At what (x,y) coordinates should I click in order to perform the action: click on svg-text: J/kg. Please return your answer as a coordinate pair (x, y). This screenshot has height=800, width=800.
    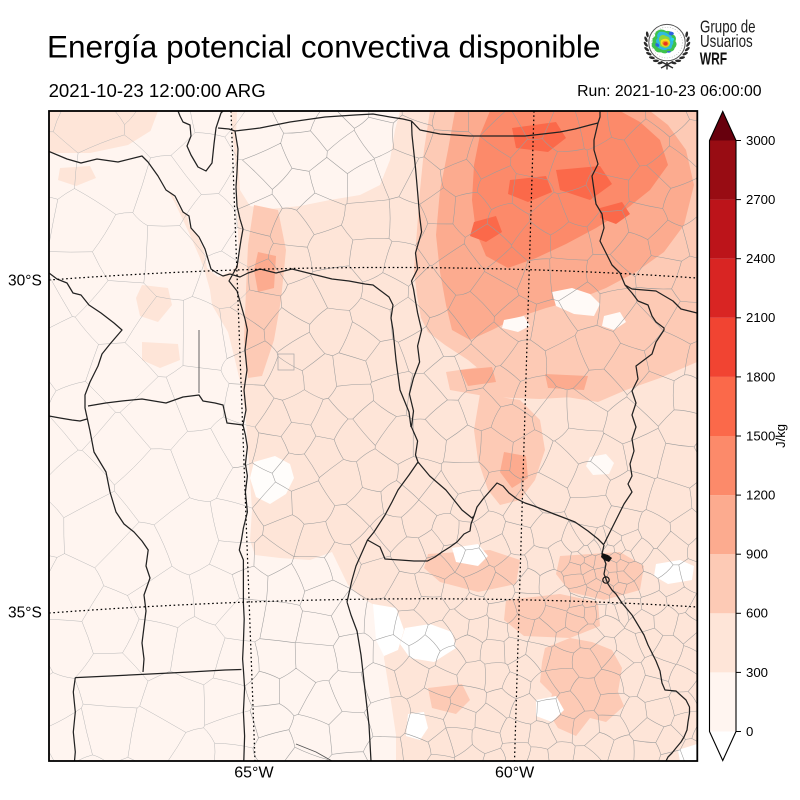
    Looking at the image, I should click on (780, 436).